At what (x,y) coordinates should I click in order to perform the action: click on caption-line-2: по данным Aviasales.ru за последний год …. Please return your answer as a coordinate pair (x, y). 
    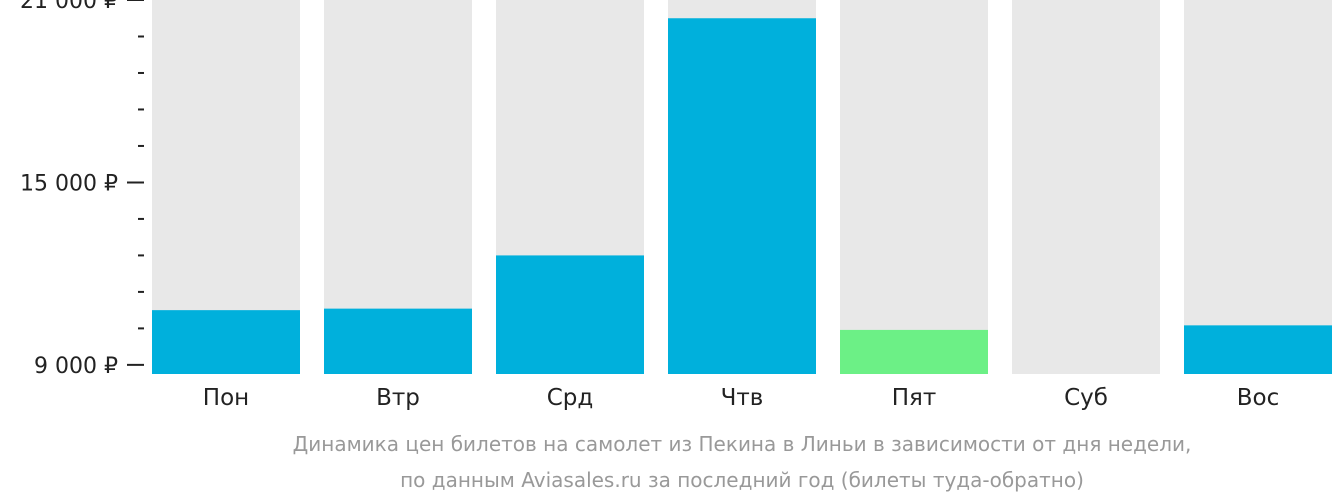
    Looking at the image, I should click on (742, 480).